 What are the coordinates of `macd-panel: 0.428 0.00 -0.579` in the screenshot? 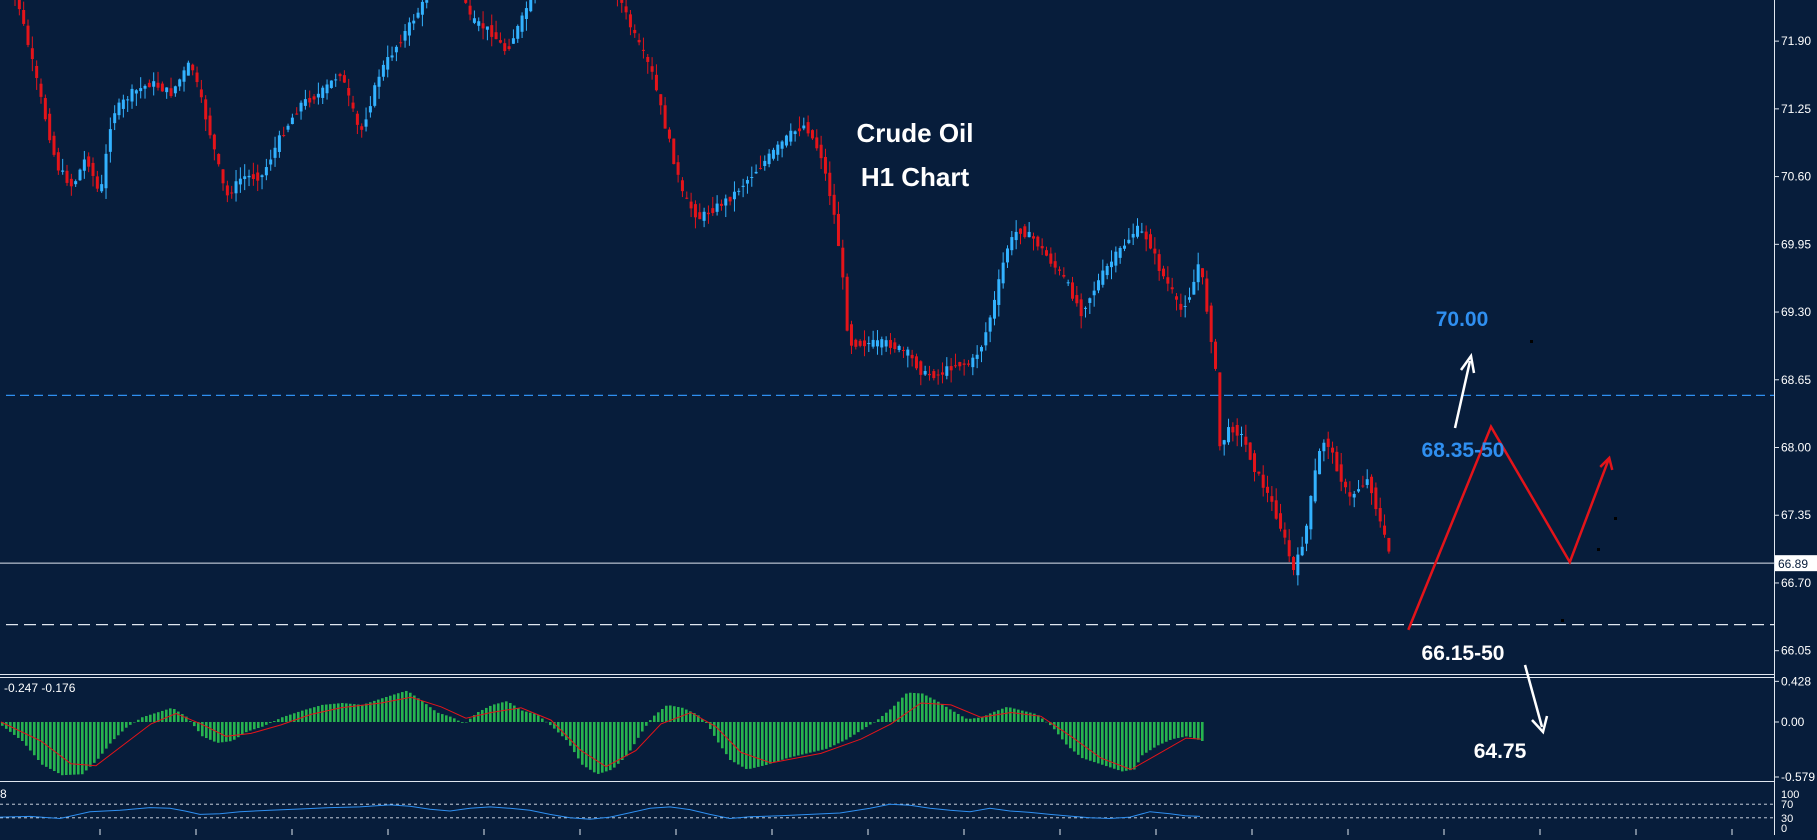 It's located at (907, 729).